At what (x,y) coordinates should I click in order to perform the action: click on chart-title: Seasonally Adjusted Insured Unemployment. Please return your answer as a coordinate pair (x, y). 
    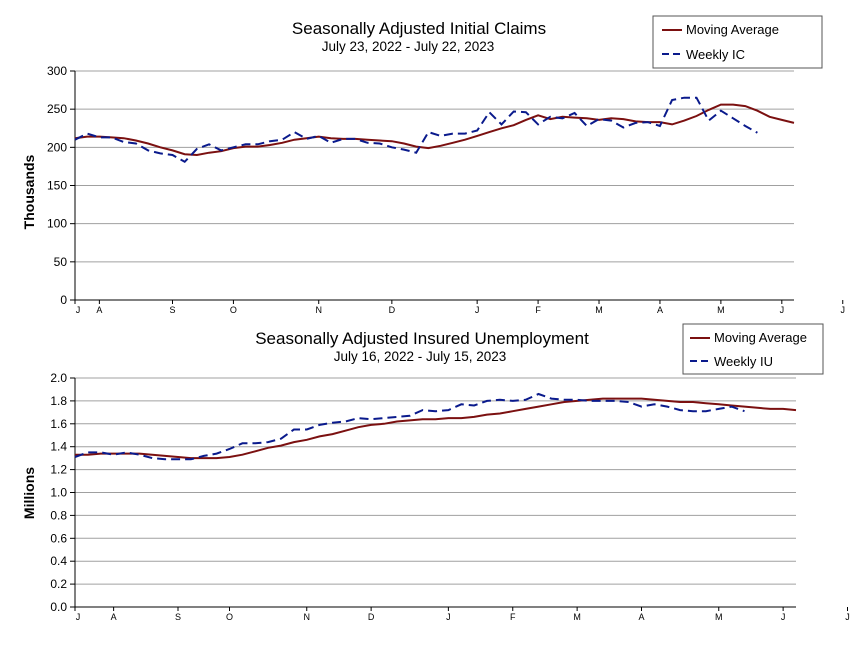
    Looking at the image, I should click on (422, 338).